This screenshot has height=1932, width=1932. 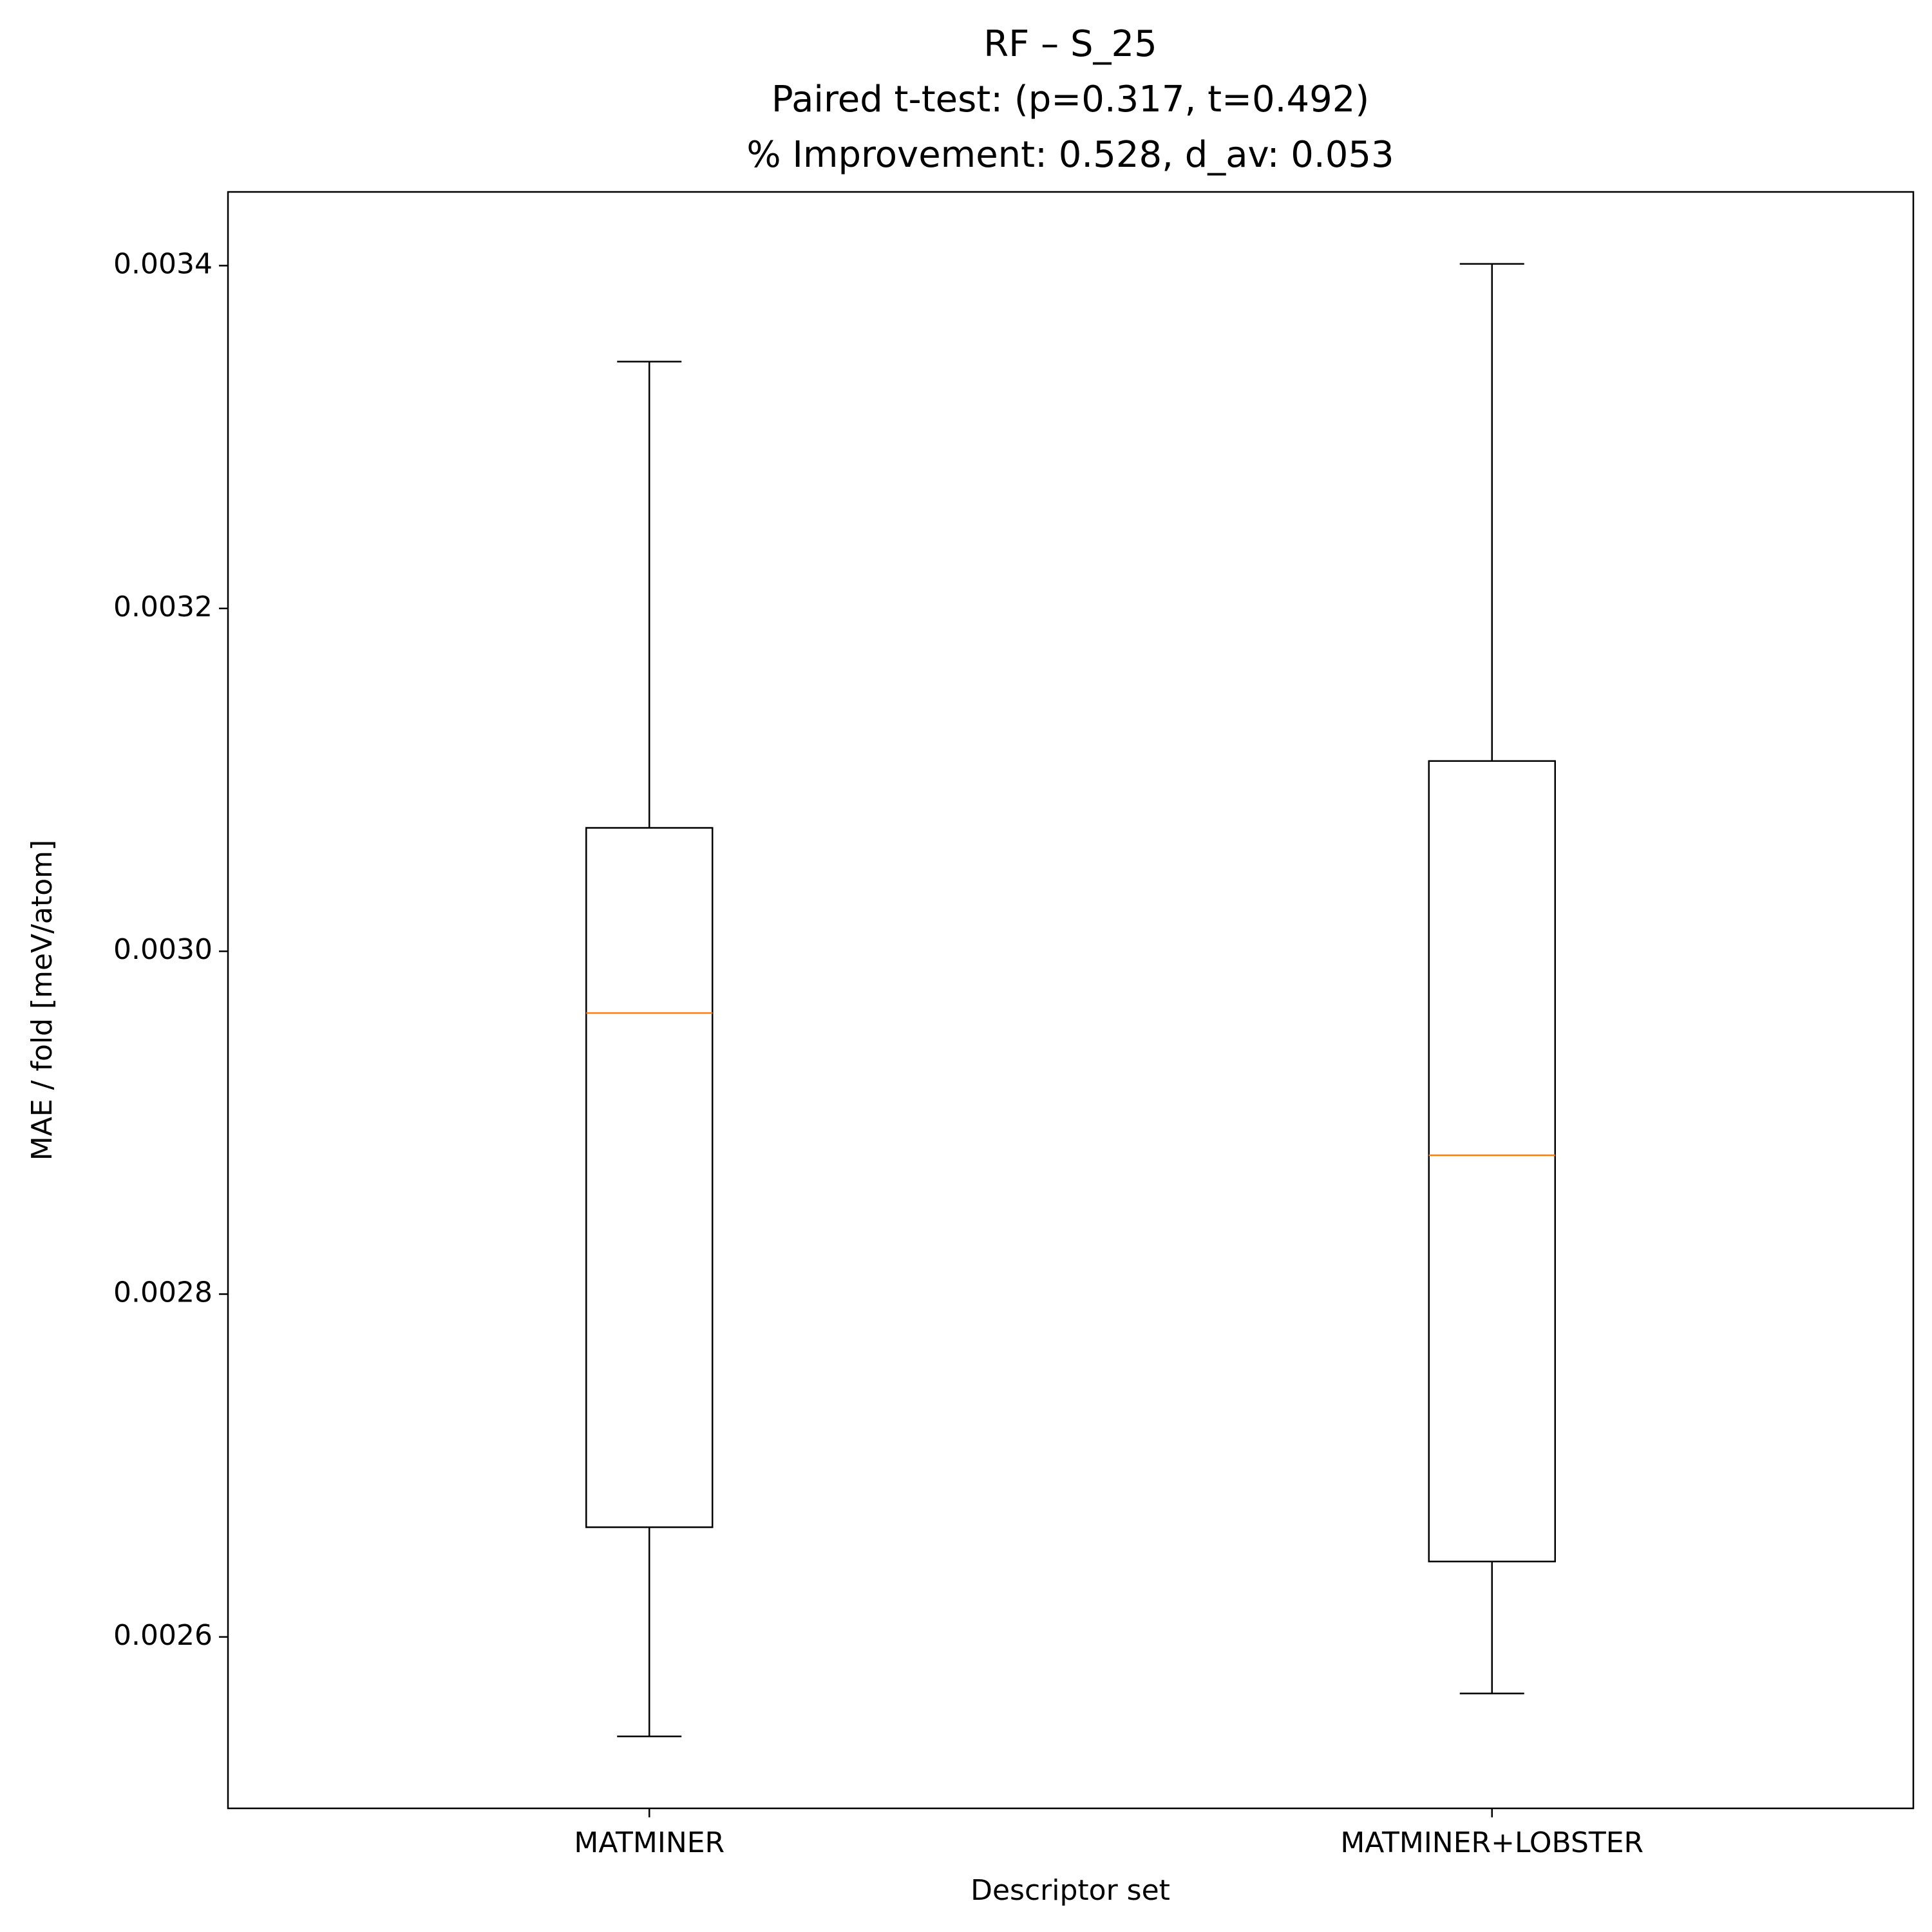 I want to click on y-tick-label: 0.0030, so click(x=163, y=949).